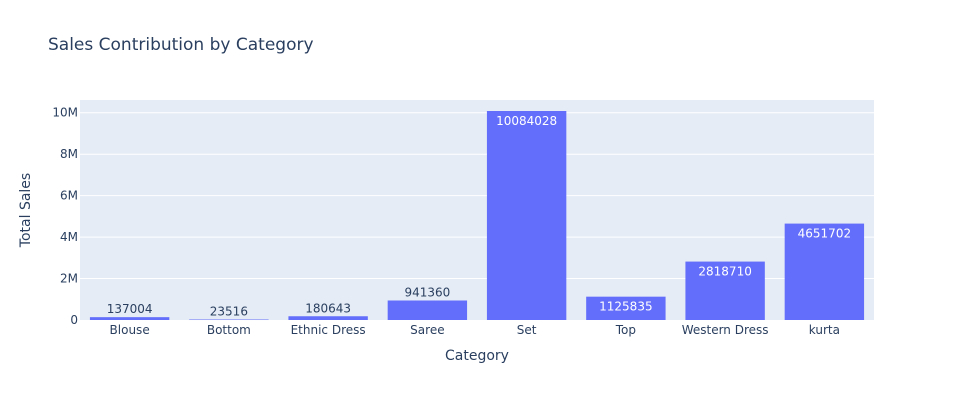  Describe the element at coordinates (328, 308) in the screenshot. I see `bar-value-label: 180643` at that location.